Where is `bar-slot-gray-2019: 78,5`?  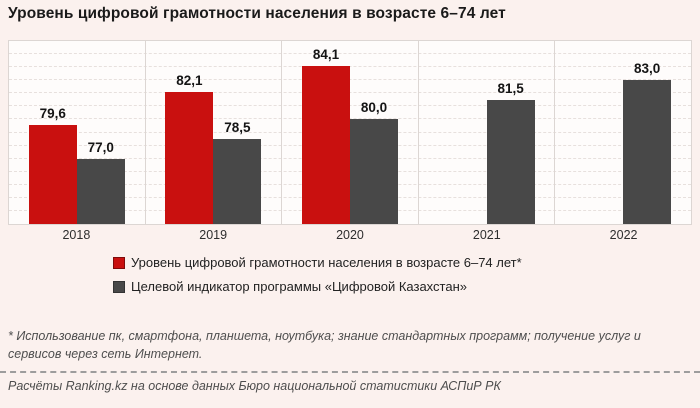
bar-slot-gray-2019: 78,5 is located at coordinates (237, 132).